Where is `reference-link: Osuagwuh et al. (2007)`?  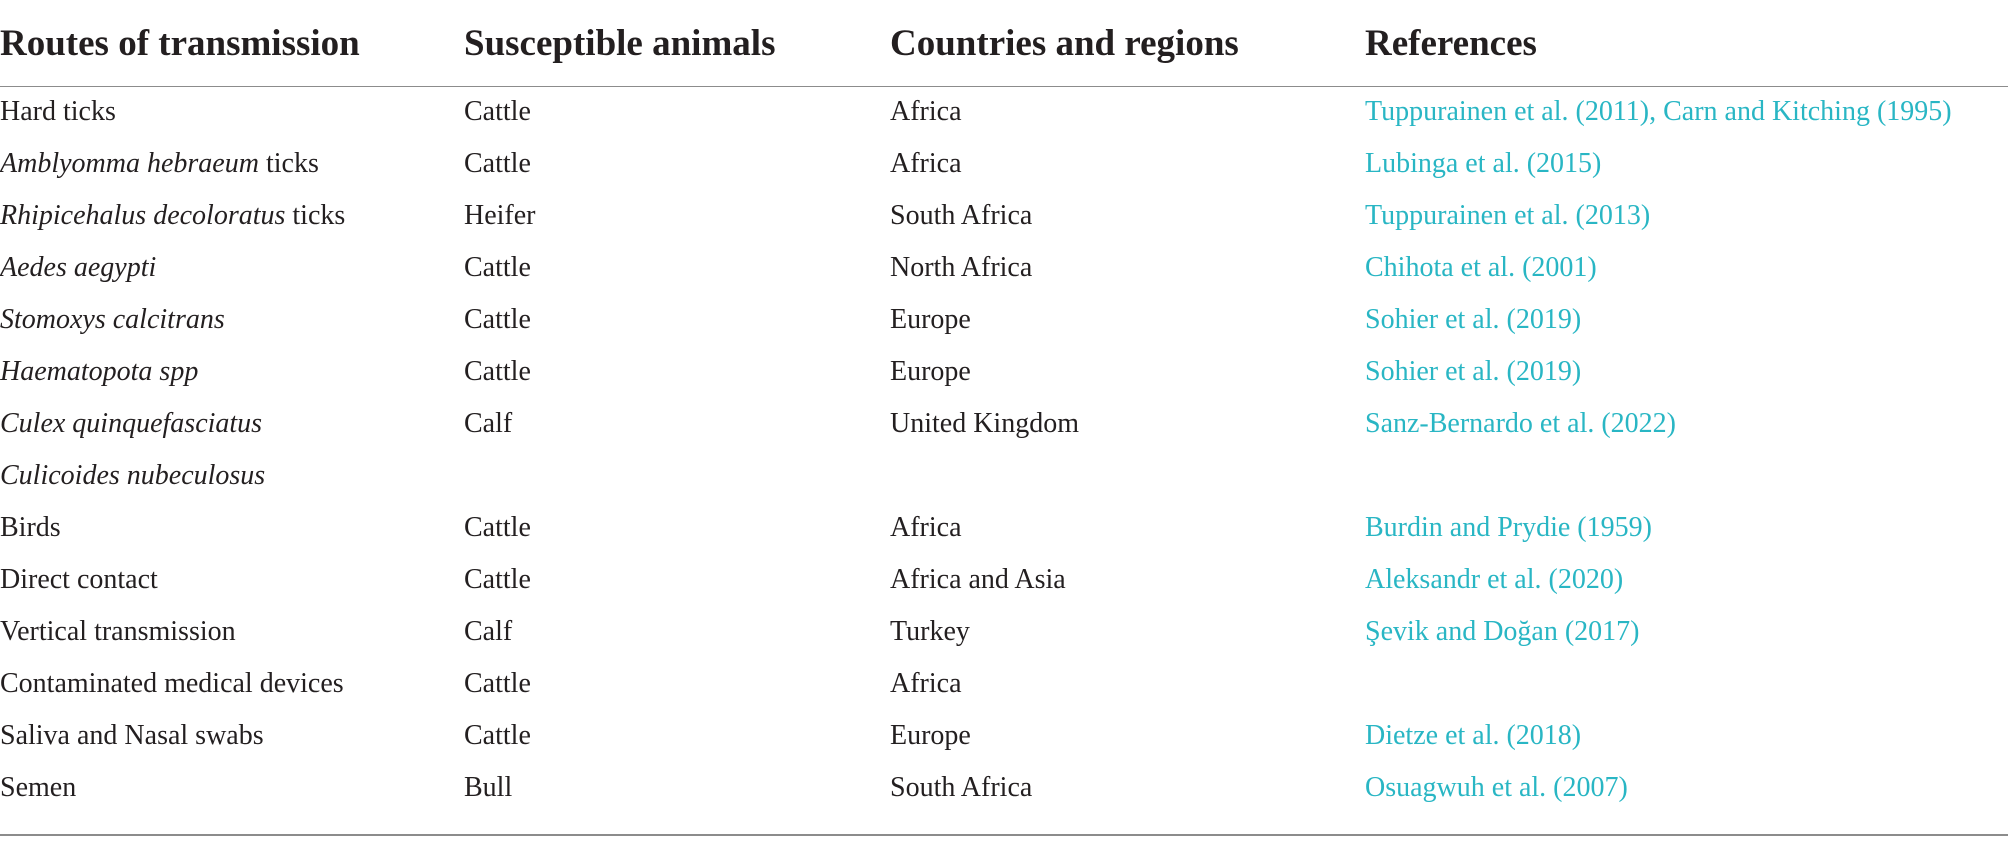 reference-link: Osuagwuh et al. (2007) is located at coordinates (1496, 787).